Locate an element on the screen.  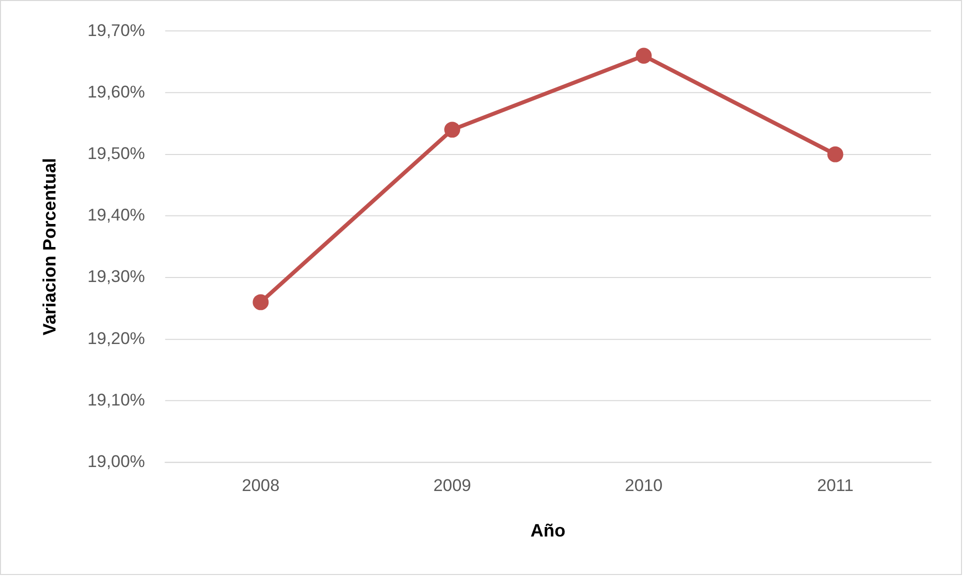
y-tick-label: 19,50% is located at coordinates (116, 153).